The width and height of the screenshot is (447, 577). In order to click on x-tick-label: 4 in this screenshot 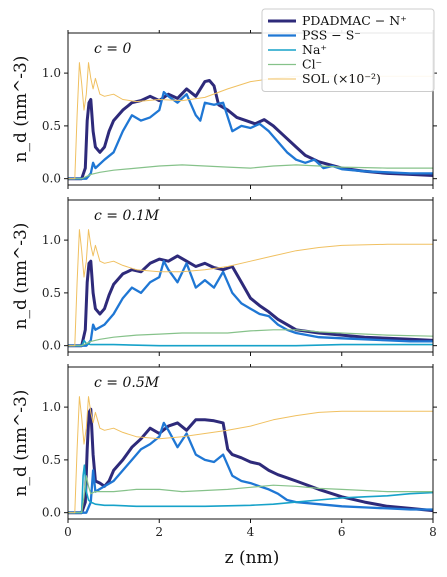, I will do `click(251, 532)`.